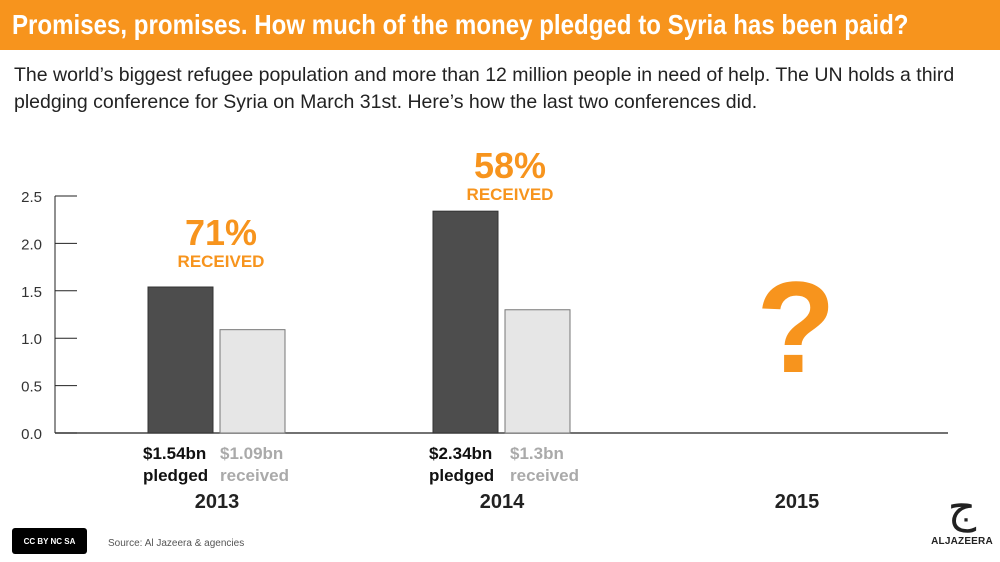  I want to click on y-tick-label: 1.0, so click(31, 339).